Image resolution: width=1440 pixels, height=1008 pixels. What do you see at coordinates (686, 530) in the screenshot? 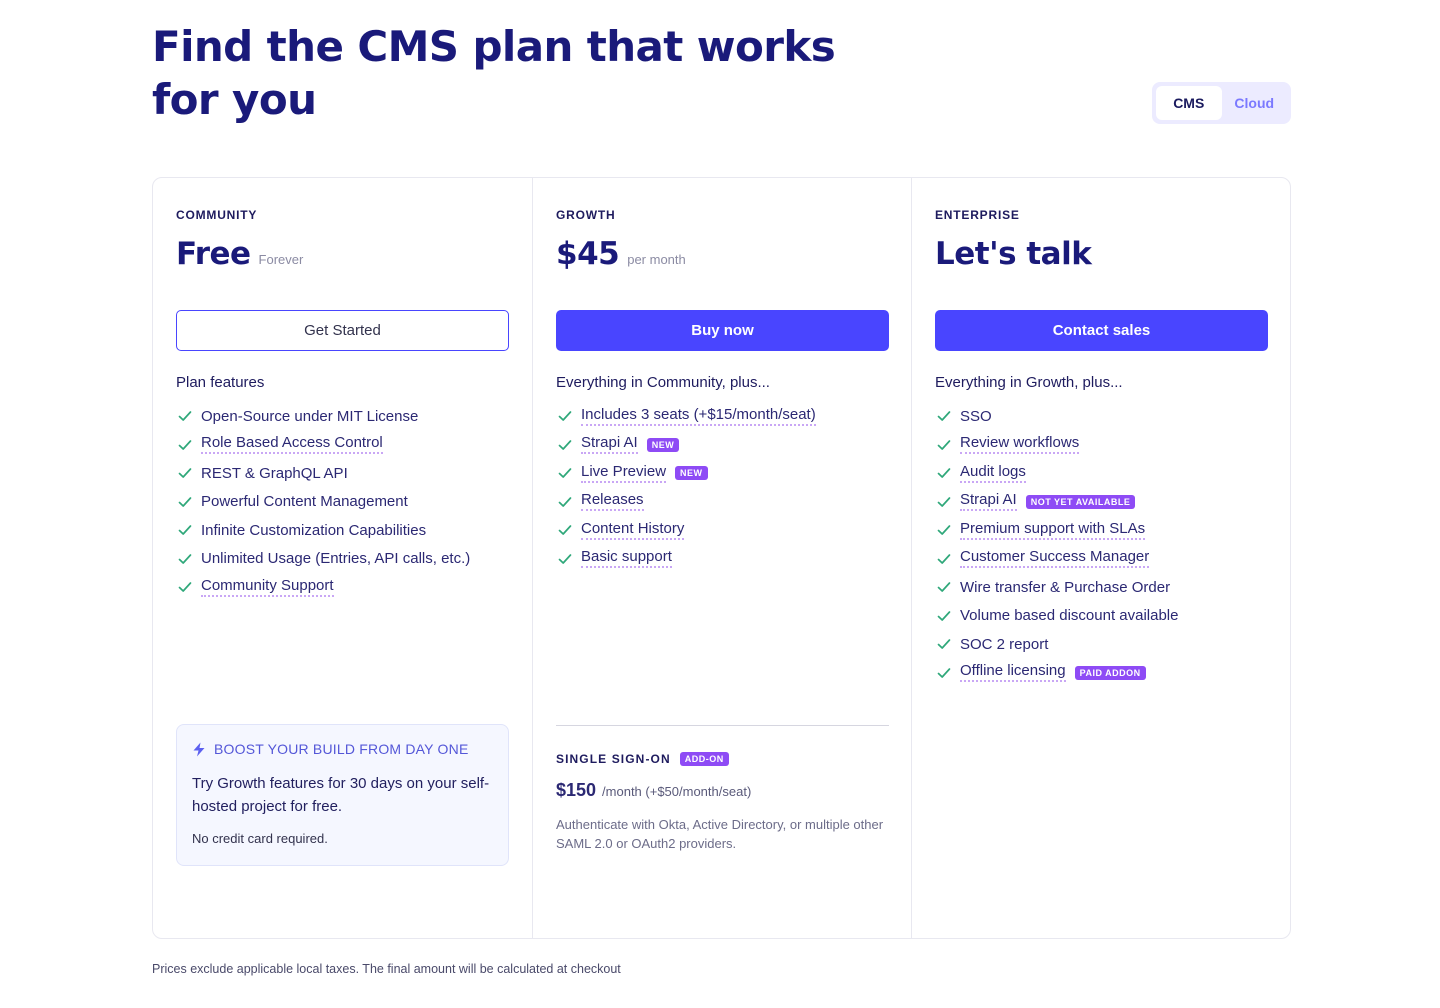
I see `feature-item: Content History` at bounding box center [686, 530].